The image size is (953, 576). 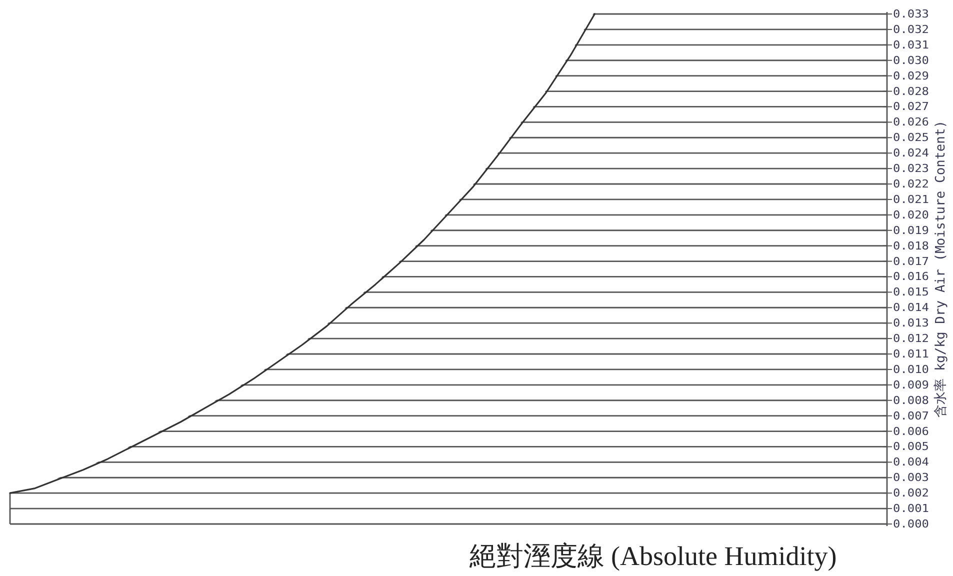 I want to click on y-tick-label: 0.026, so click(x=911, y=122).